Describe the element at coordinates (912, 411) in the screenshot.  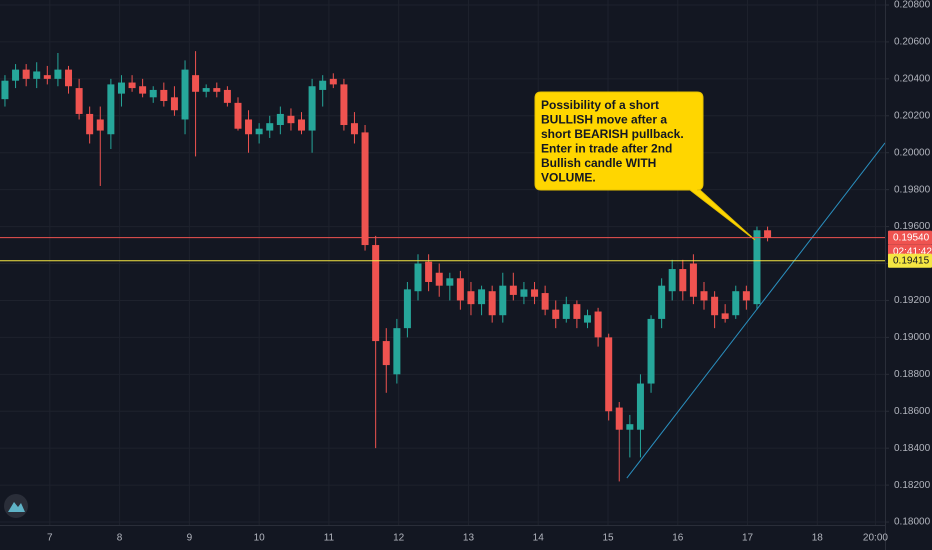
I see `y-tick-label: 0.18600` at that location.